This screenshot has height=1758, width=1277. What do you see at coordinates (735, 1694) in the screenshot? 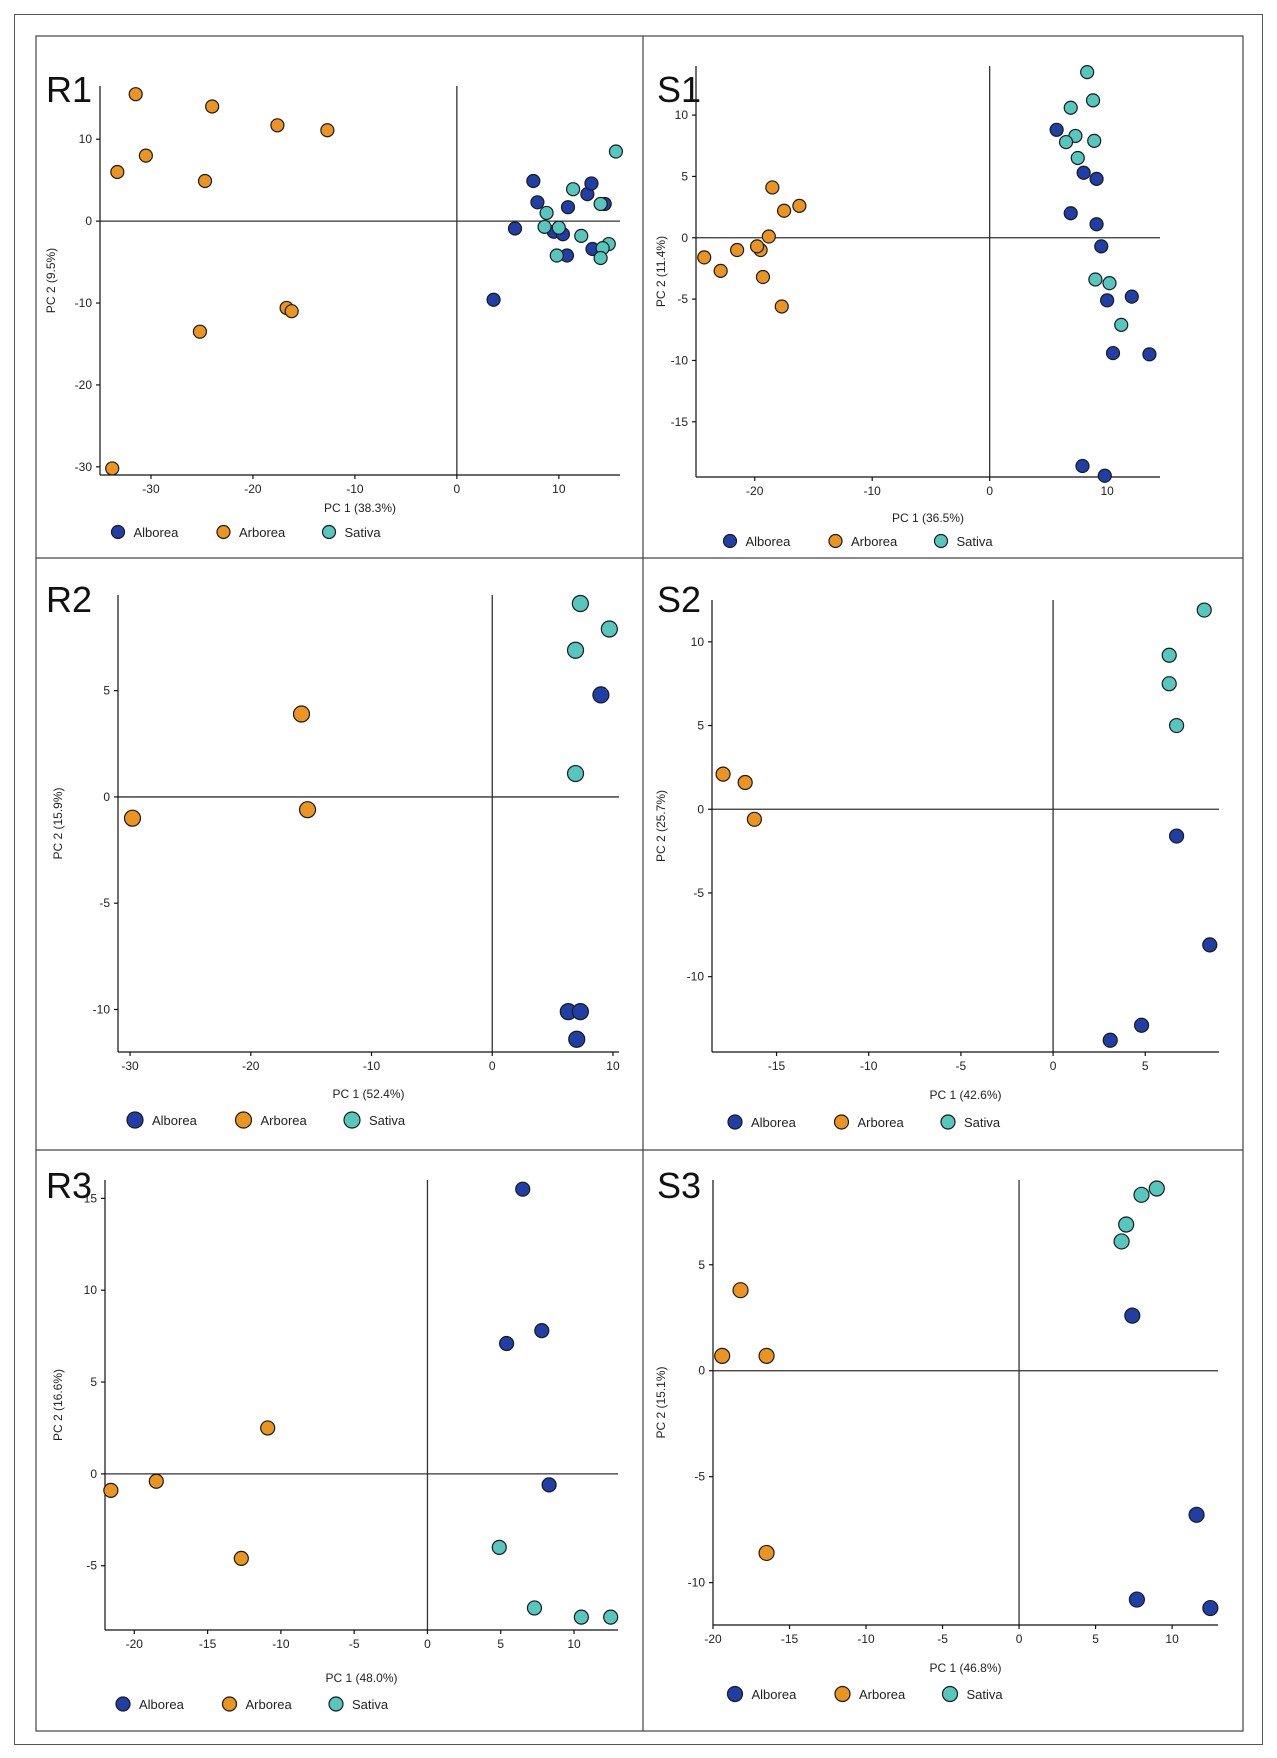
I see `legend-marker-alborea` at bounding box center [735, 1694].